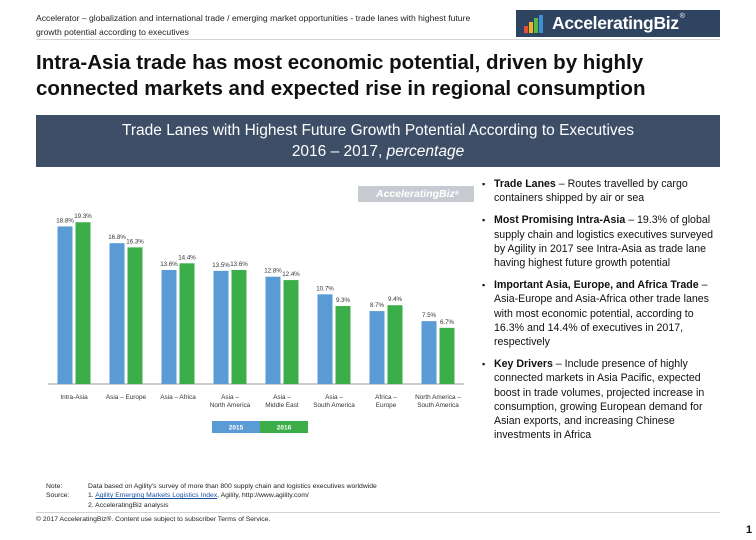 This screenshot has width=756, height=540. What do you see at coordinates (291, 274) in the screenshot?
I see `bar-value-label: 12.4%` at bounding box center [291, 274].